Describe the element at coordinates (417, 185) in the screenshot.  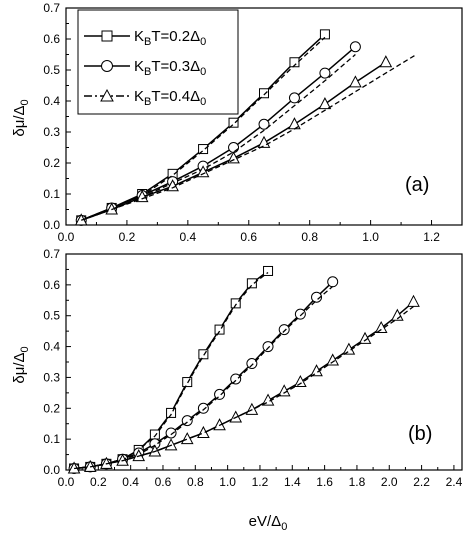
I see `panel-a-label: (a)` at that location.